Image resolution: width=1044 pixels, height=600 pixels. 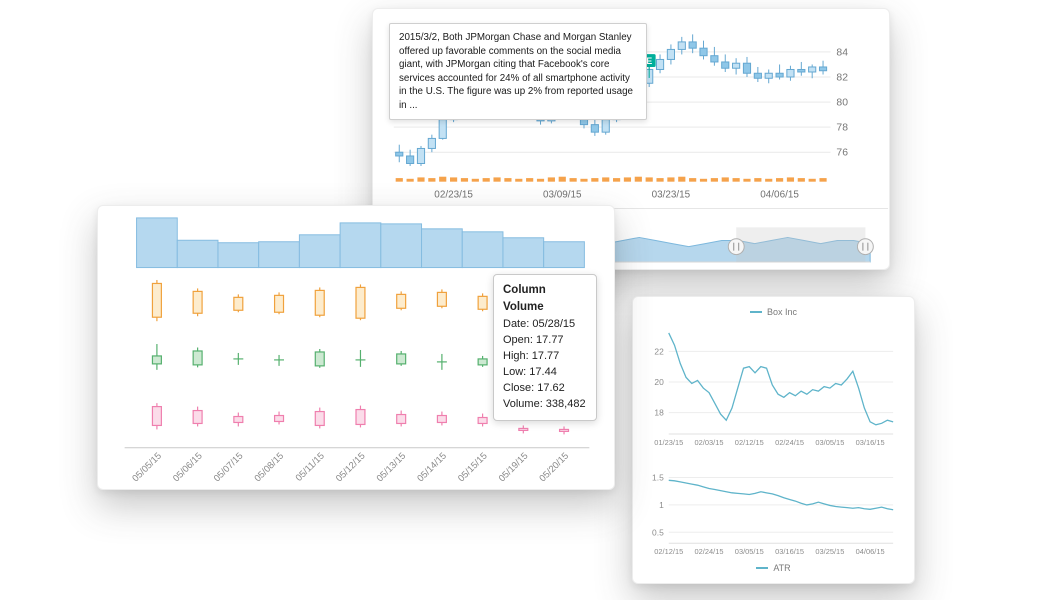 I want to click on tooltip-close: Close: 17.62, so click(x=534, y=388).